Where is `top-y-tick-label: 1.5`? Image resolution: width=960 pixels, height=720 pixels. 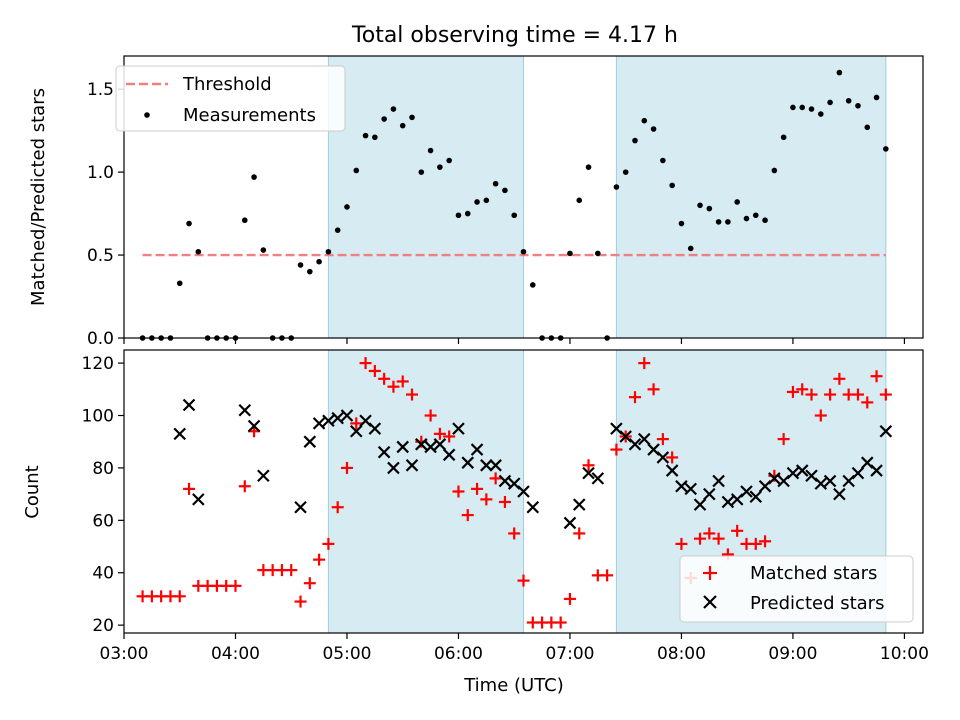
top-y-tick-label: 1.5 is located at coordinates (100, 90).